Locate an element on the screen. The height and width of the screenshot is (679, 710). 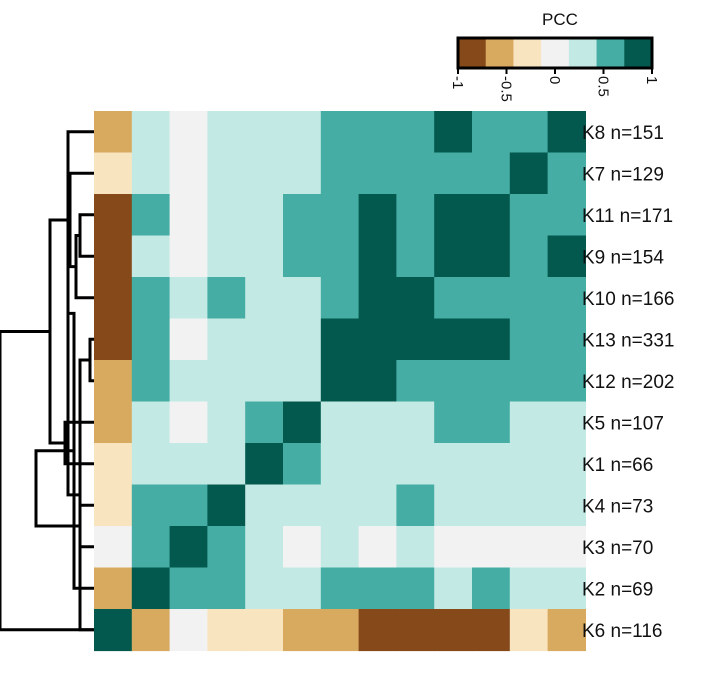
heatmap-cell-K1-K4 is located at coordinates (226, 464).